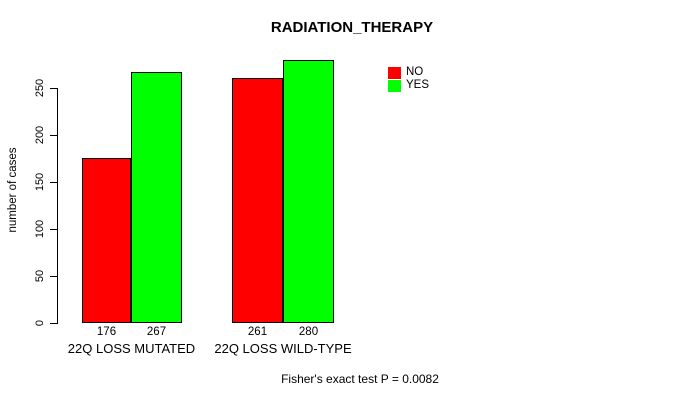 This screenshot has height=400, width=690. I want to click on bar-value-label: 176, so click(106, 332).